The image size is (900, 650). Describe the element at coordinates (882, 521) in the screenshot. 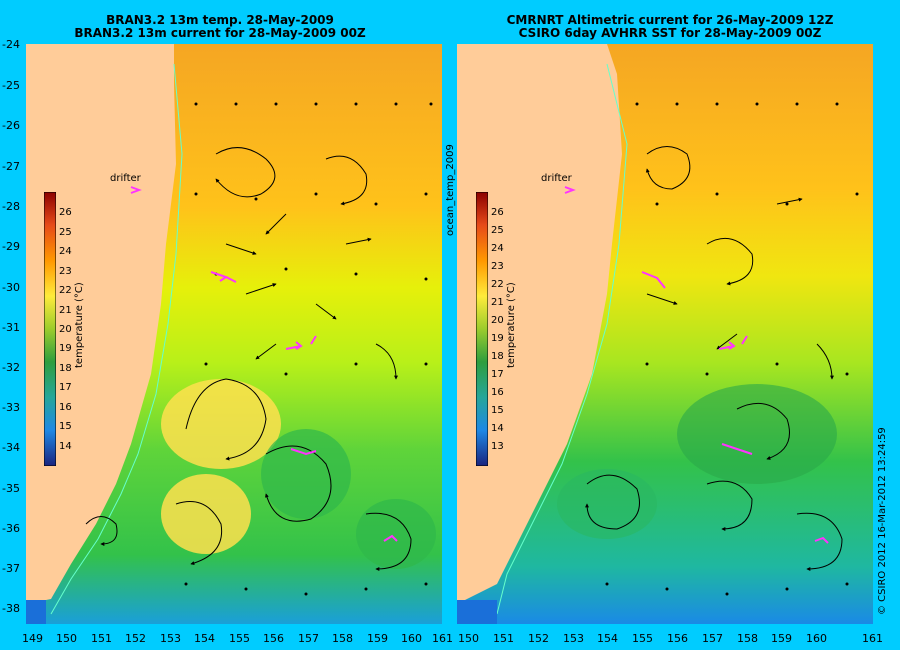

I see `copyright-credit: © CSIRO 2012 16-Mar-2012 13:24:59` at that location.